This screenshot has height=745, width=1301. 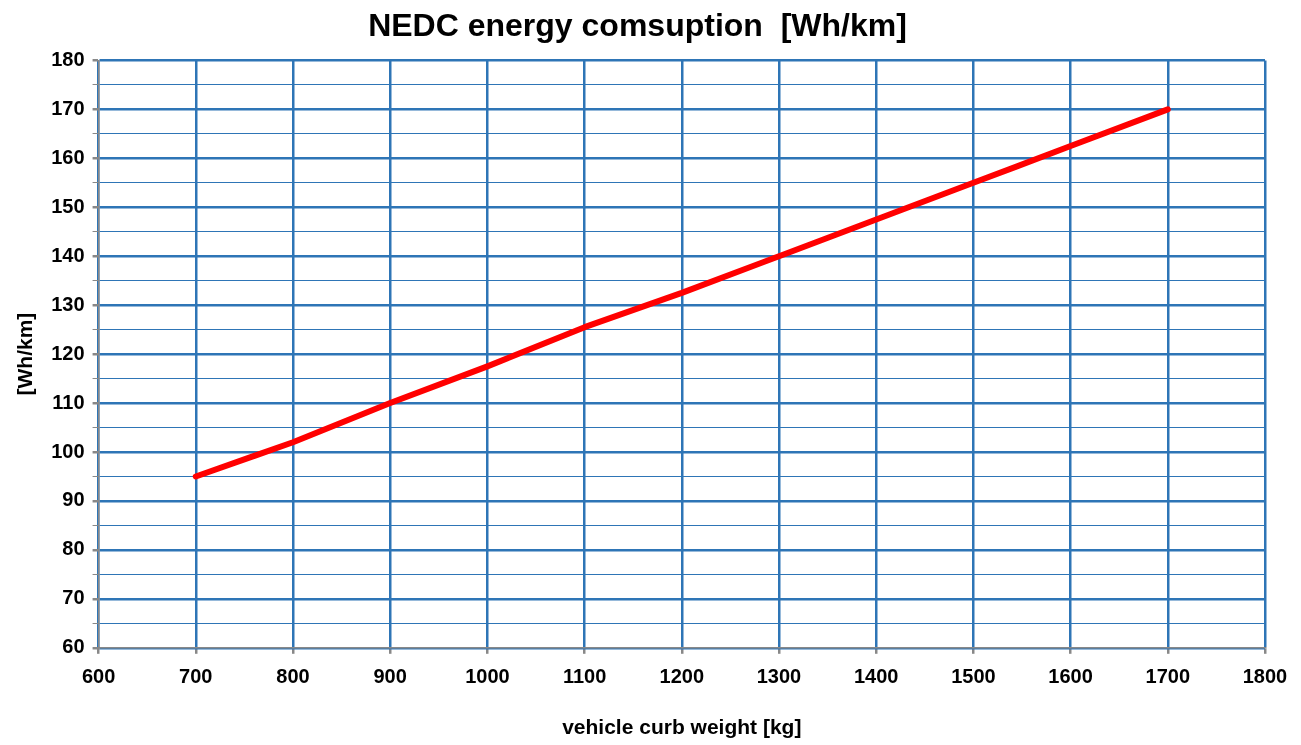 What do you see at coordinates (973, 676) in the screenshot?
I see `x-tick-label: 1500` at bounding box center [973, 676].